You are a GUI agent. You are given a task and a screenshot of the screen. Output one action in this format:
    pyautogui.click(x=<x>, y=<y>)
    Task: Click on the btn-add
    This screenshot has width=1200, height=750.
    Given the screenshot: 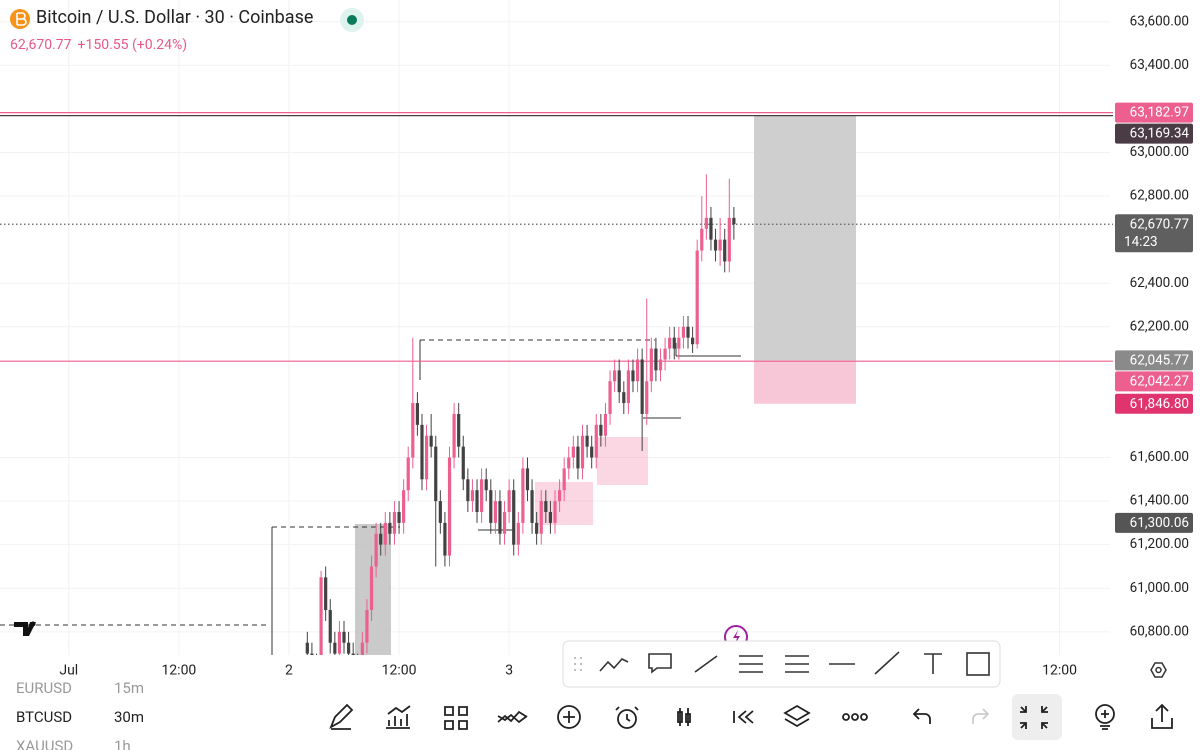 What is the action you would take?
    pyautogui.click(x=569, y=717)
    